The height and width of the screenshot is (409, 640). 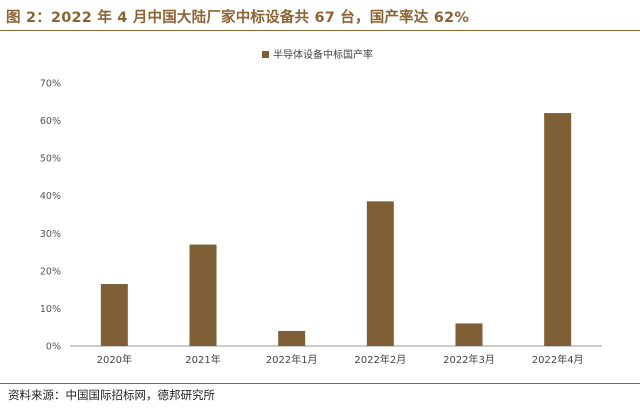 What do you see at coordinates (340, 359) in the screenshot?
I see `x-axis-ticks: 2020年 2021年 2022年1月 2022年2月 2022年3月 2022年4月` at bounding box center [340, 359].